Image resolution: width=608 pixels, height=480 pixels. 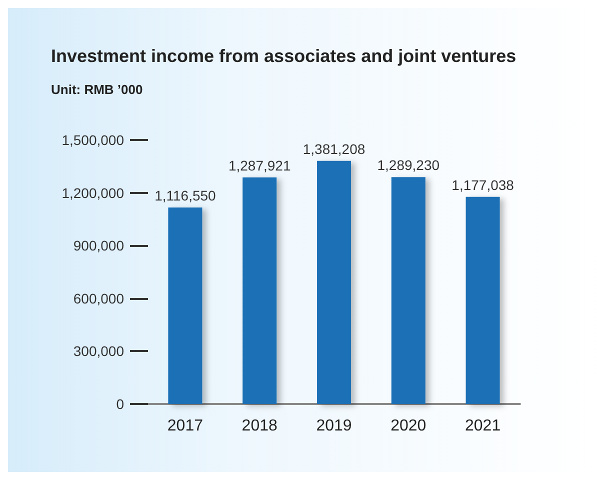 What do you see at coordinates (93, 192) in the screenshot?
I see `y-tick-label: 1,200,000` at bounding box center [93, 192].